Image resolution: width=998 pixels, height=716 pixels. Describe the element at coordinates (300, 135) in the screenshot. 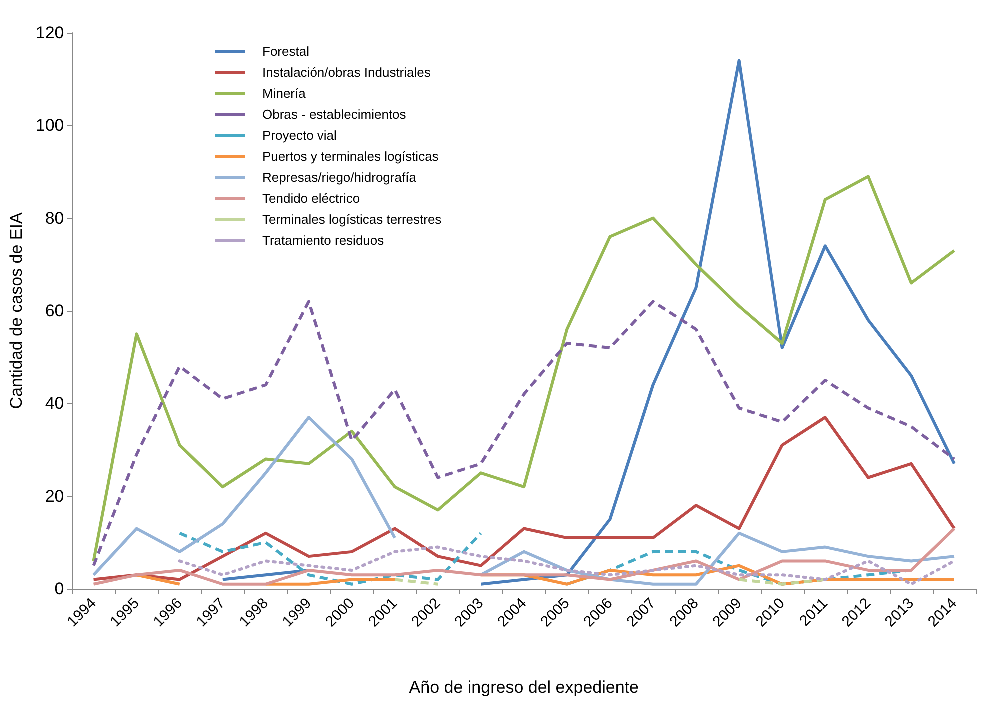

I see `legend-label: Proyecto vial` at that location.